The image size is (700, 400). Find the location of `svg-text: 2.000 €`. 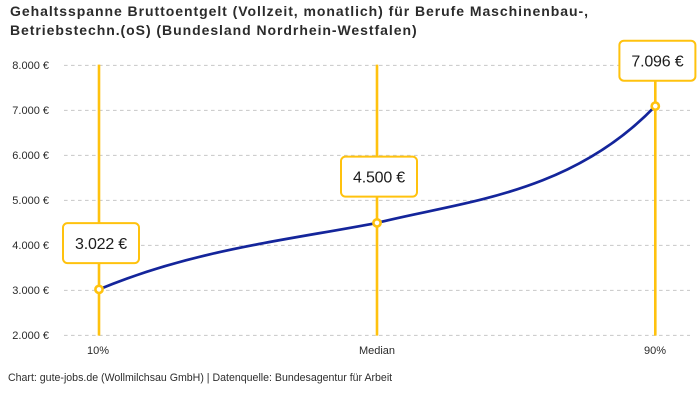

svg-text: 2.000 € is located at coordinates (30, 336).